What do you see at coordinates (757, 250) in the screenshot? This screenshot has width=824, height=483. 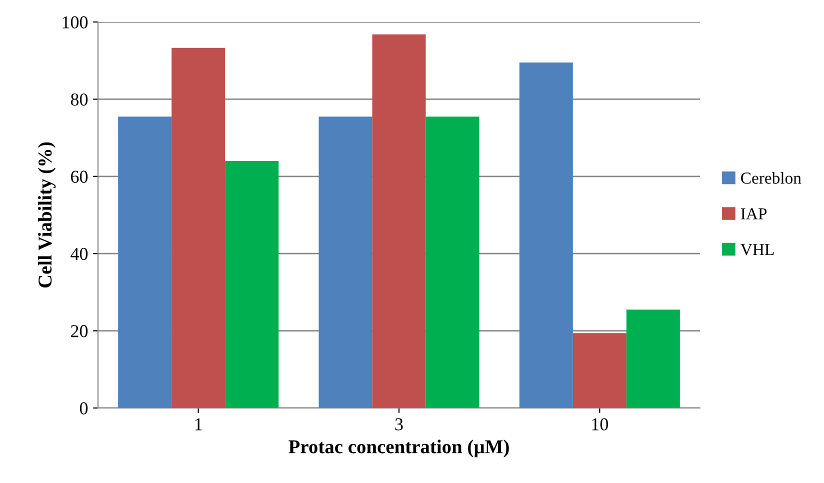 I see `legend-label: VHL` at bounding box center [757, 250].